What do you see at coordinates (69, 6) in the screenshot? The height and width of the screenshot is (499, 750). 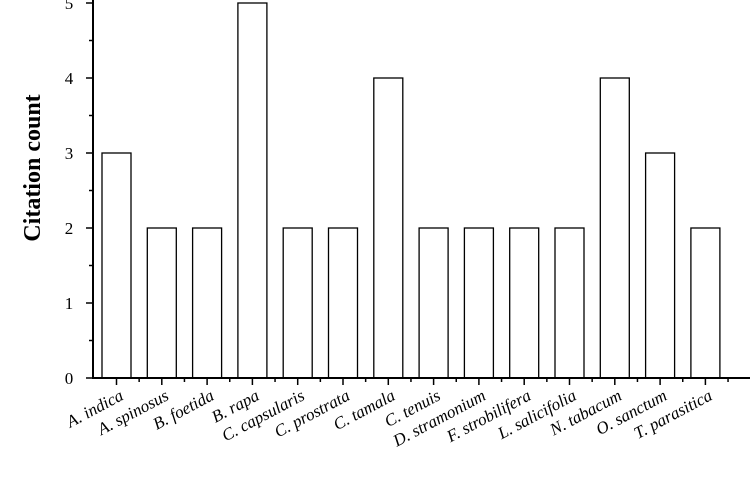 I see `y-tick-label: 5` at bounding box center [69, 6].